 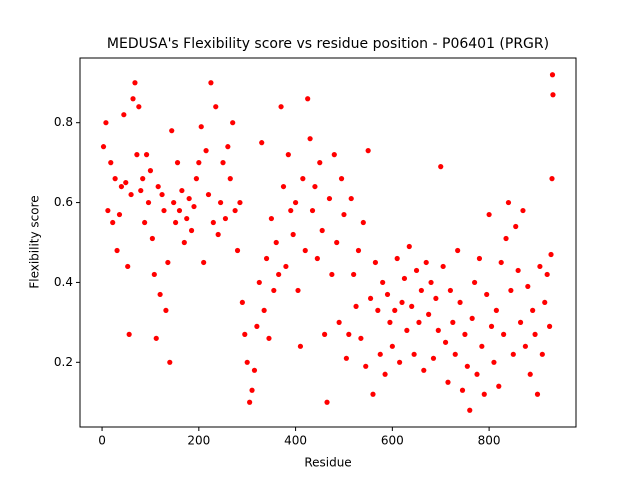 What do you see at coordinates (63, 202) in the screenshot?
I see `y-tick-label: 0.6` at bounding box center [63, 202].